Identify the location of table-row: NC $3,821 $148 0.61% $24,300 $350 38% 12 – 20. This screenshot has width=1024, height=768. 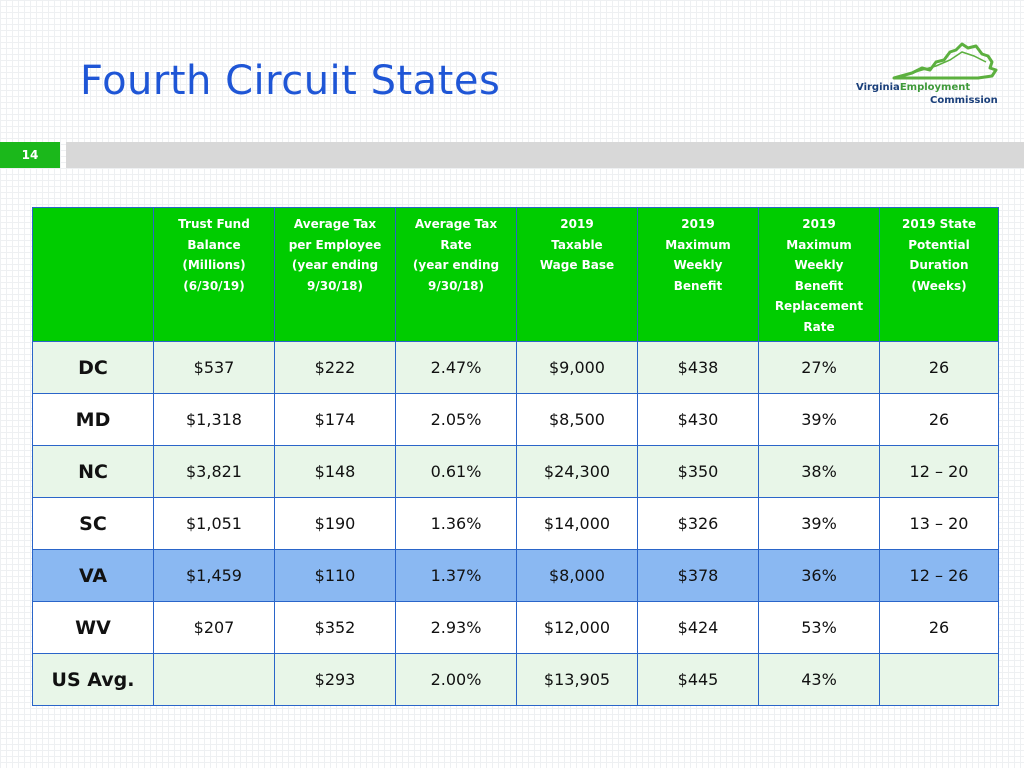
(515, 471).